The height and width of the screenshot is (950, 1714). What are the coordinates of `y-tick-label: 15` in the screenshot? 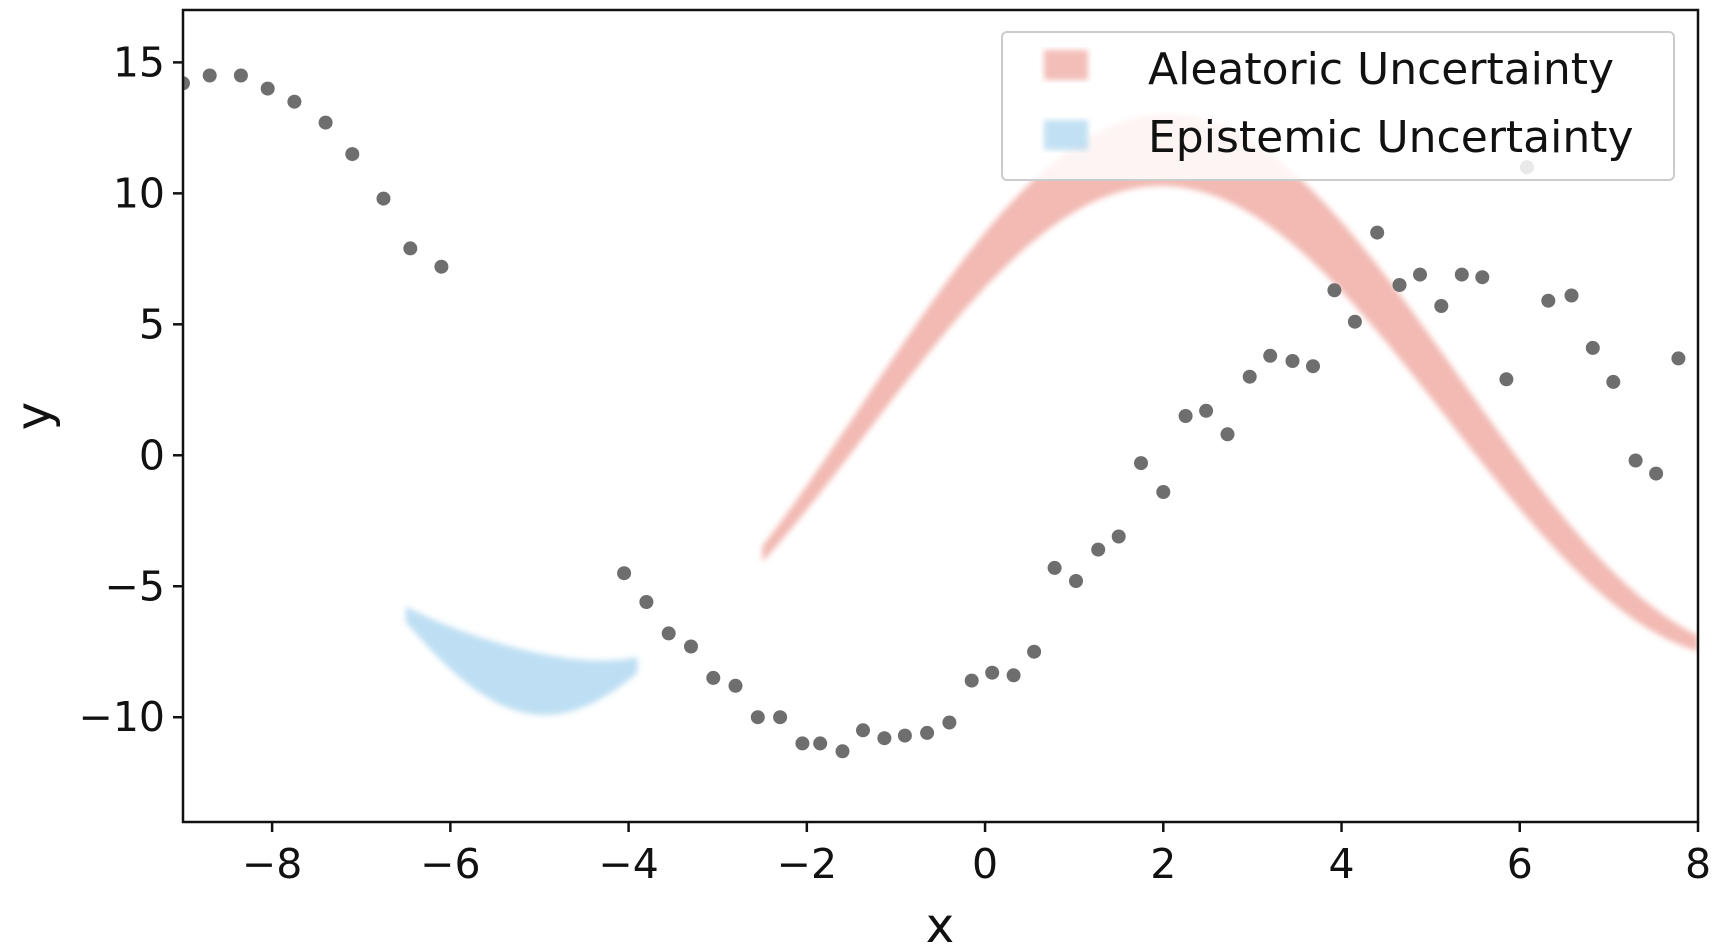 It's located at (139, 62).